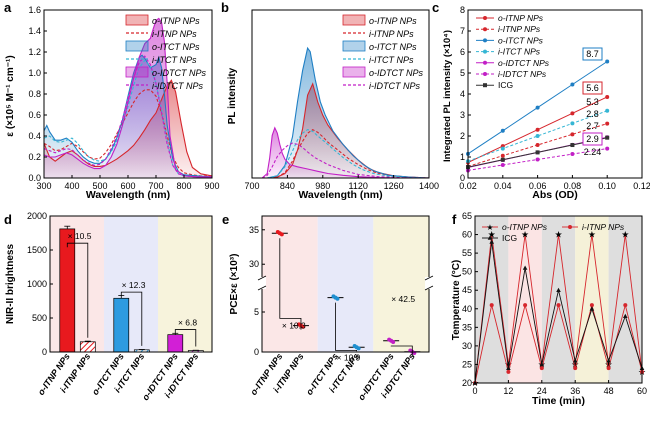  Describe the element at coordinates (575, 391) in the screenshot. I see `x-tick-label: 36` at that location.